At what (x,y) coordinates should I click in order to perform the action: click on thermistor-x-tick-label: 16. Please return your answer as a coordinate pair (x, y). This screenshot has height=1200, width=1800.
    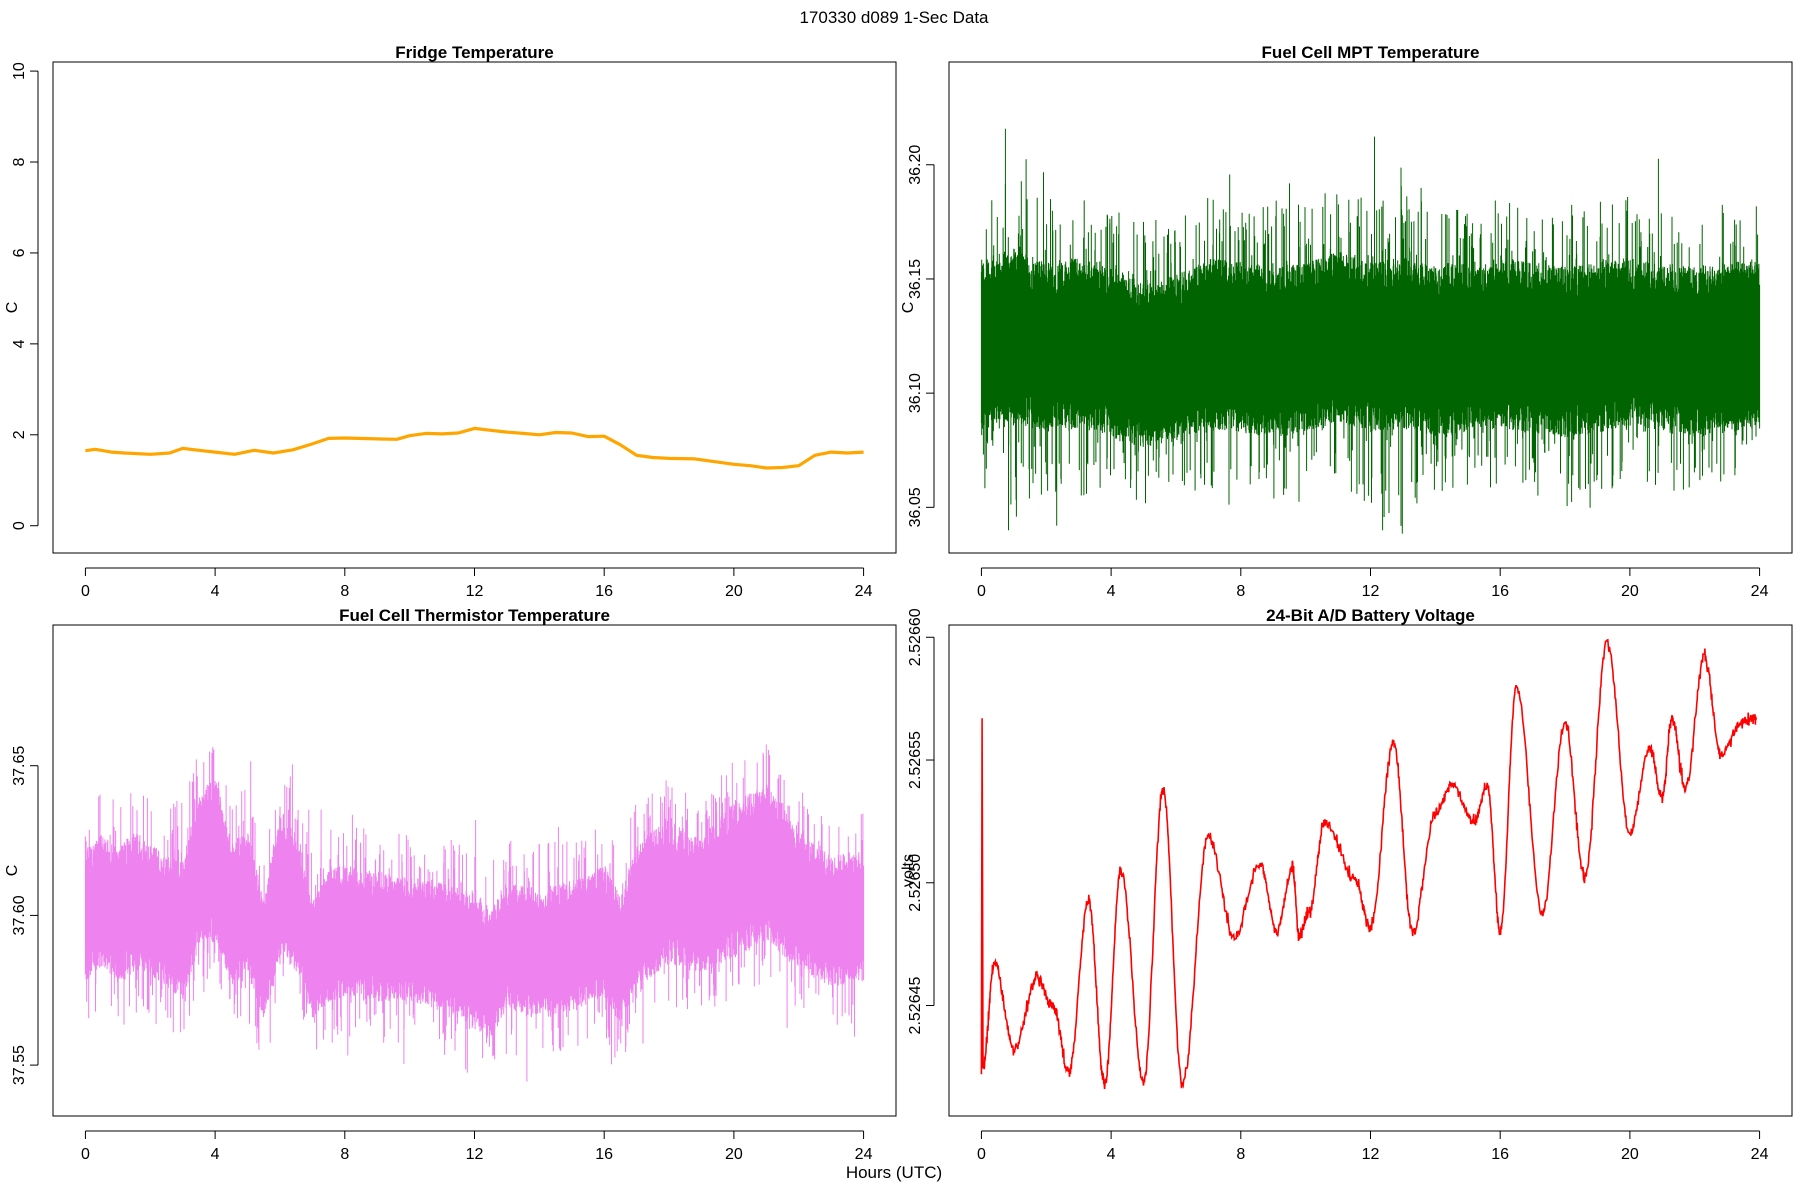
    Looking at the image, I should click on (604, 1154).